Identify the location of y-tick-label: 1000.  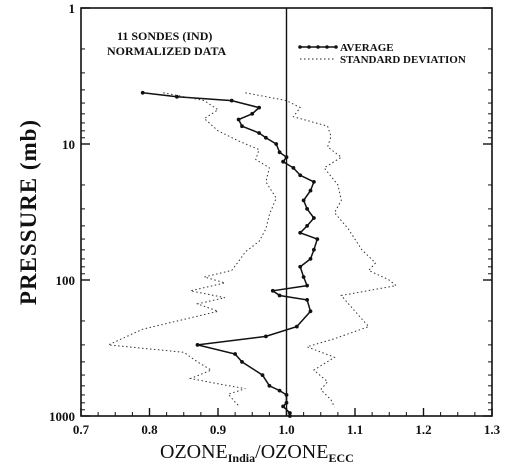
(62, 416).